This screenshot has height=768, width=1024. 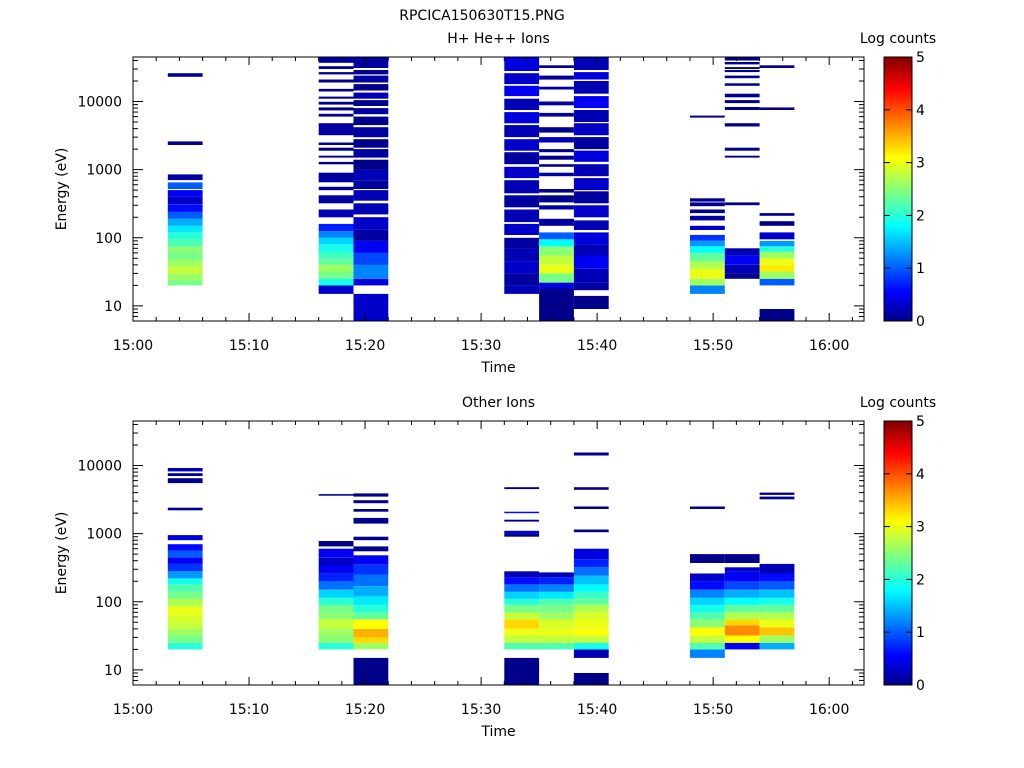 I want to click on y-tick-label: 10, so click(x=113, y=671).